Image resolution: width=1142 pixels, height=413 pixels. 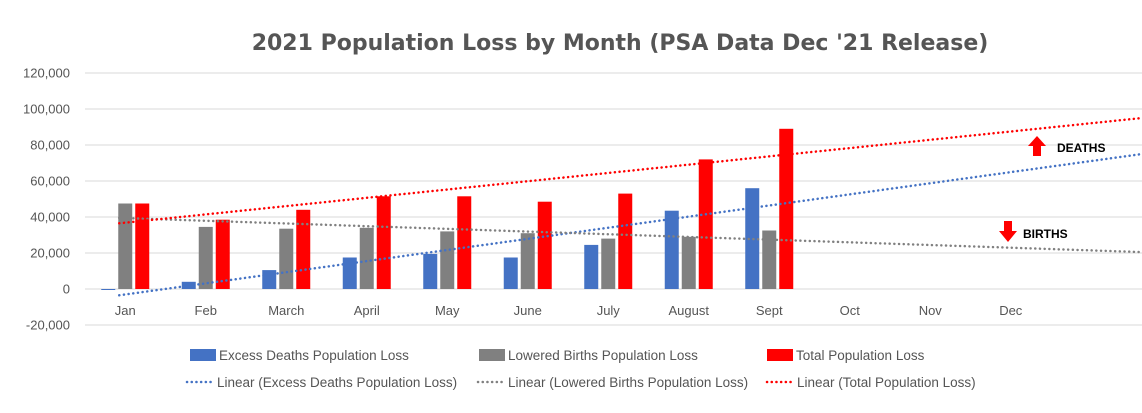 What do you see at coordinates (50, 181) in the screenshot?
I see `y-tick-label: 60,000` at bounding box center [50, 181].